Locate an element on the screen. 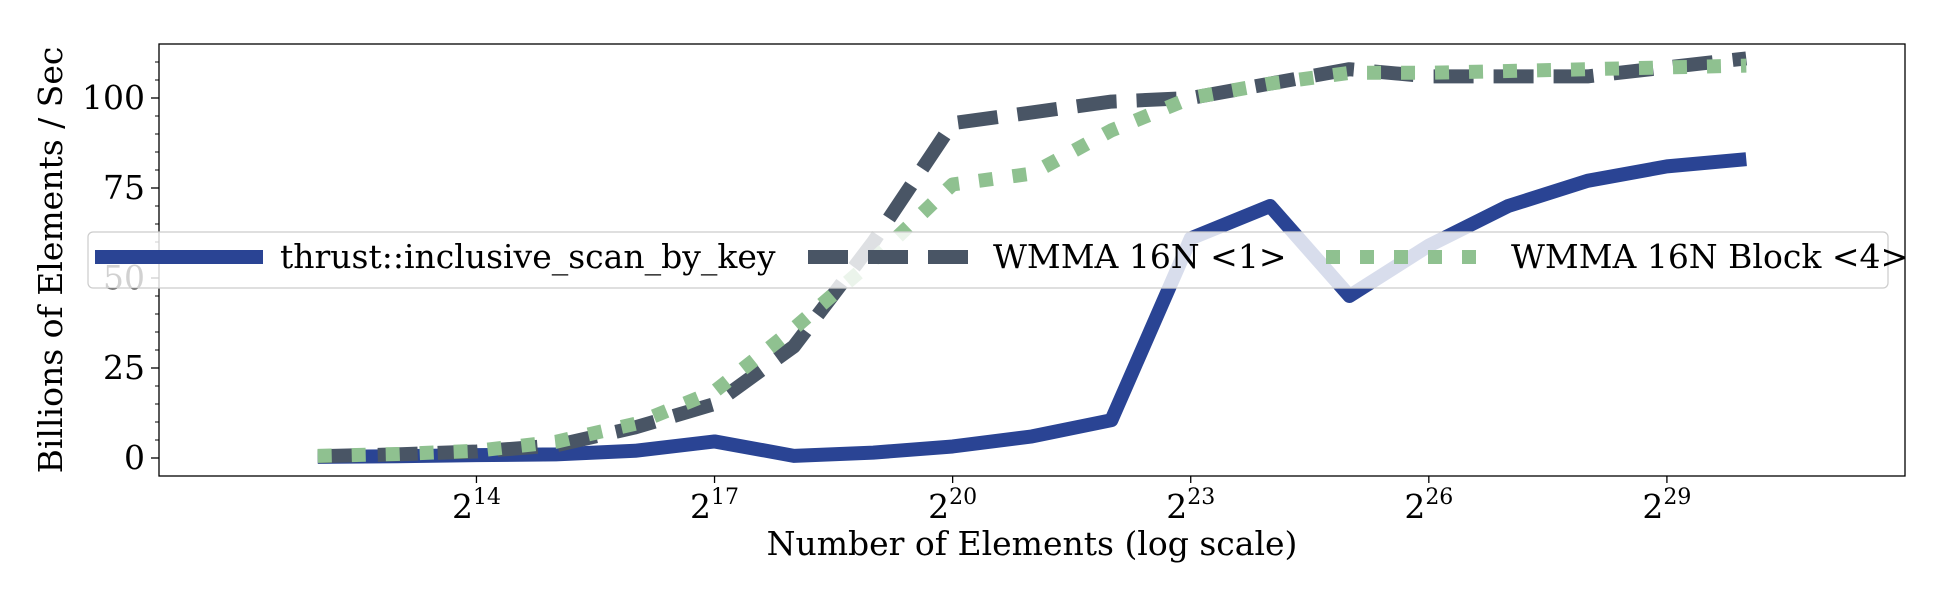  legend-label-2: WMMA 16N Block <4> is located at coordinates (1709, 256).